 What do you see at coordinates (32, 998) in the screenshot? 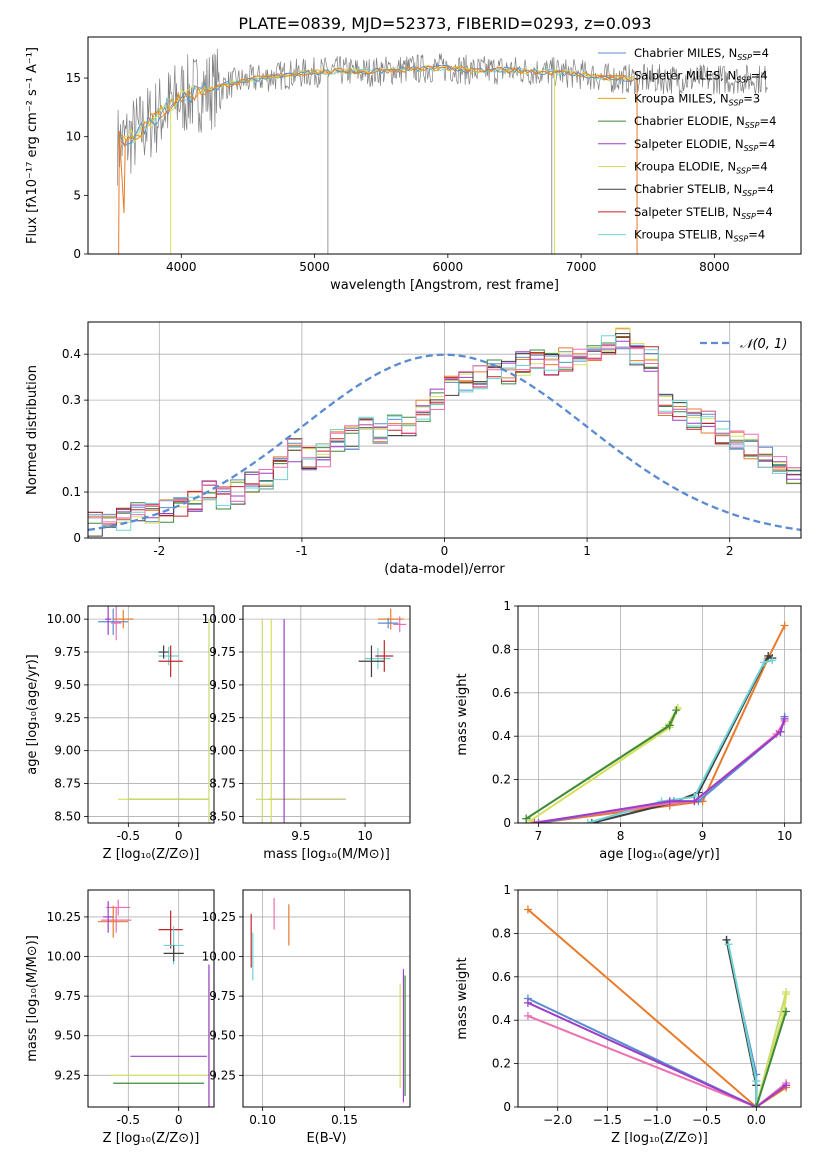
I see `y-axis-label: mass [log₁₀(M/M⊙)]` at bounding box center [32, 998].